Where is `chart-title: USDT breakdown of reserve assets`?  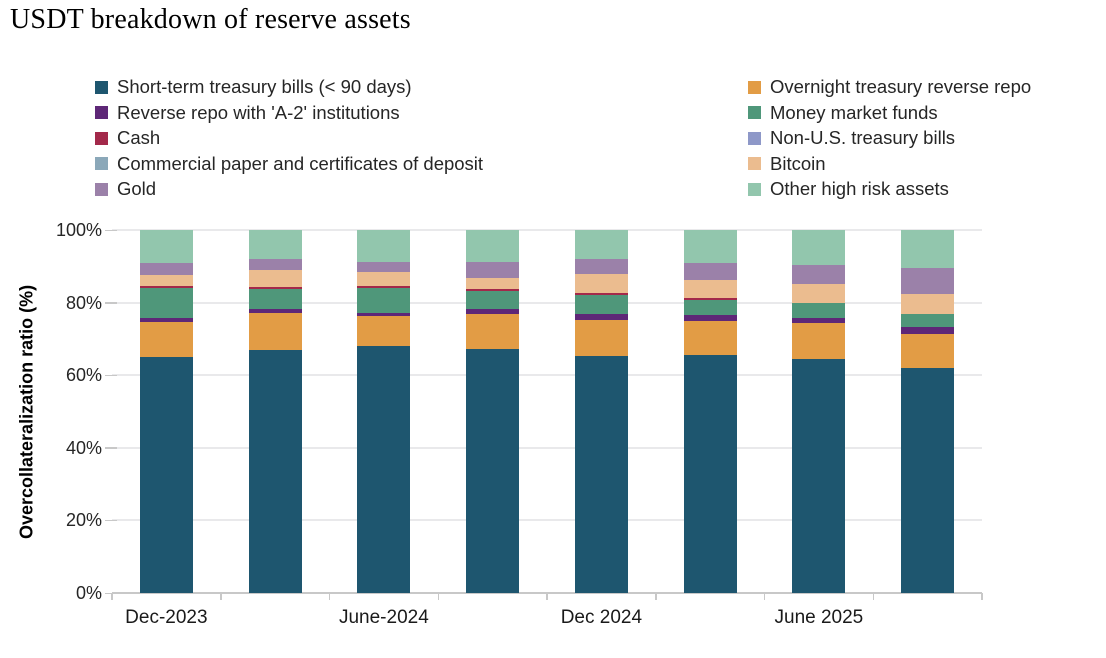 chart-title: USDT breakdown of reserve assets is located at coordinates (210, 19).